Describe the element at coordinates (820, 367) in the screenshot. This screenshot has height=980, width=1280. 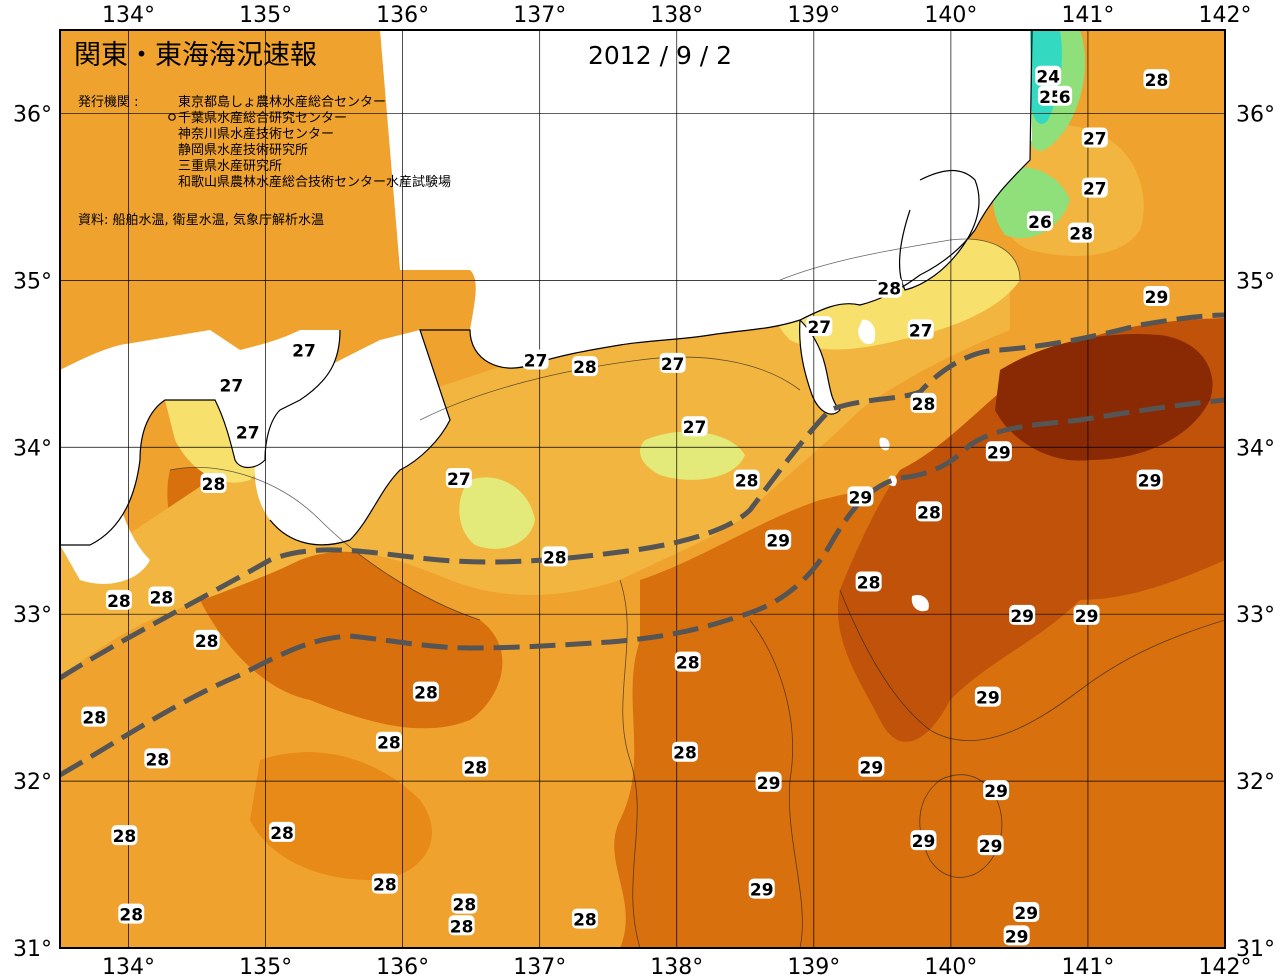
I see `coastline-izu` at that location.